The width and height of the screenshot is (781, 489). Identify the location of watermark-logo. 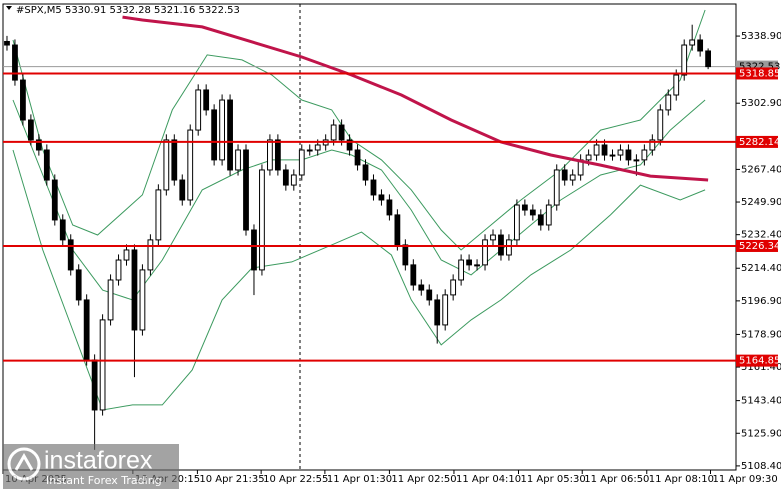
(24, 464).